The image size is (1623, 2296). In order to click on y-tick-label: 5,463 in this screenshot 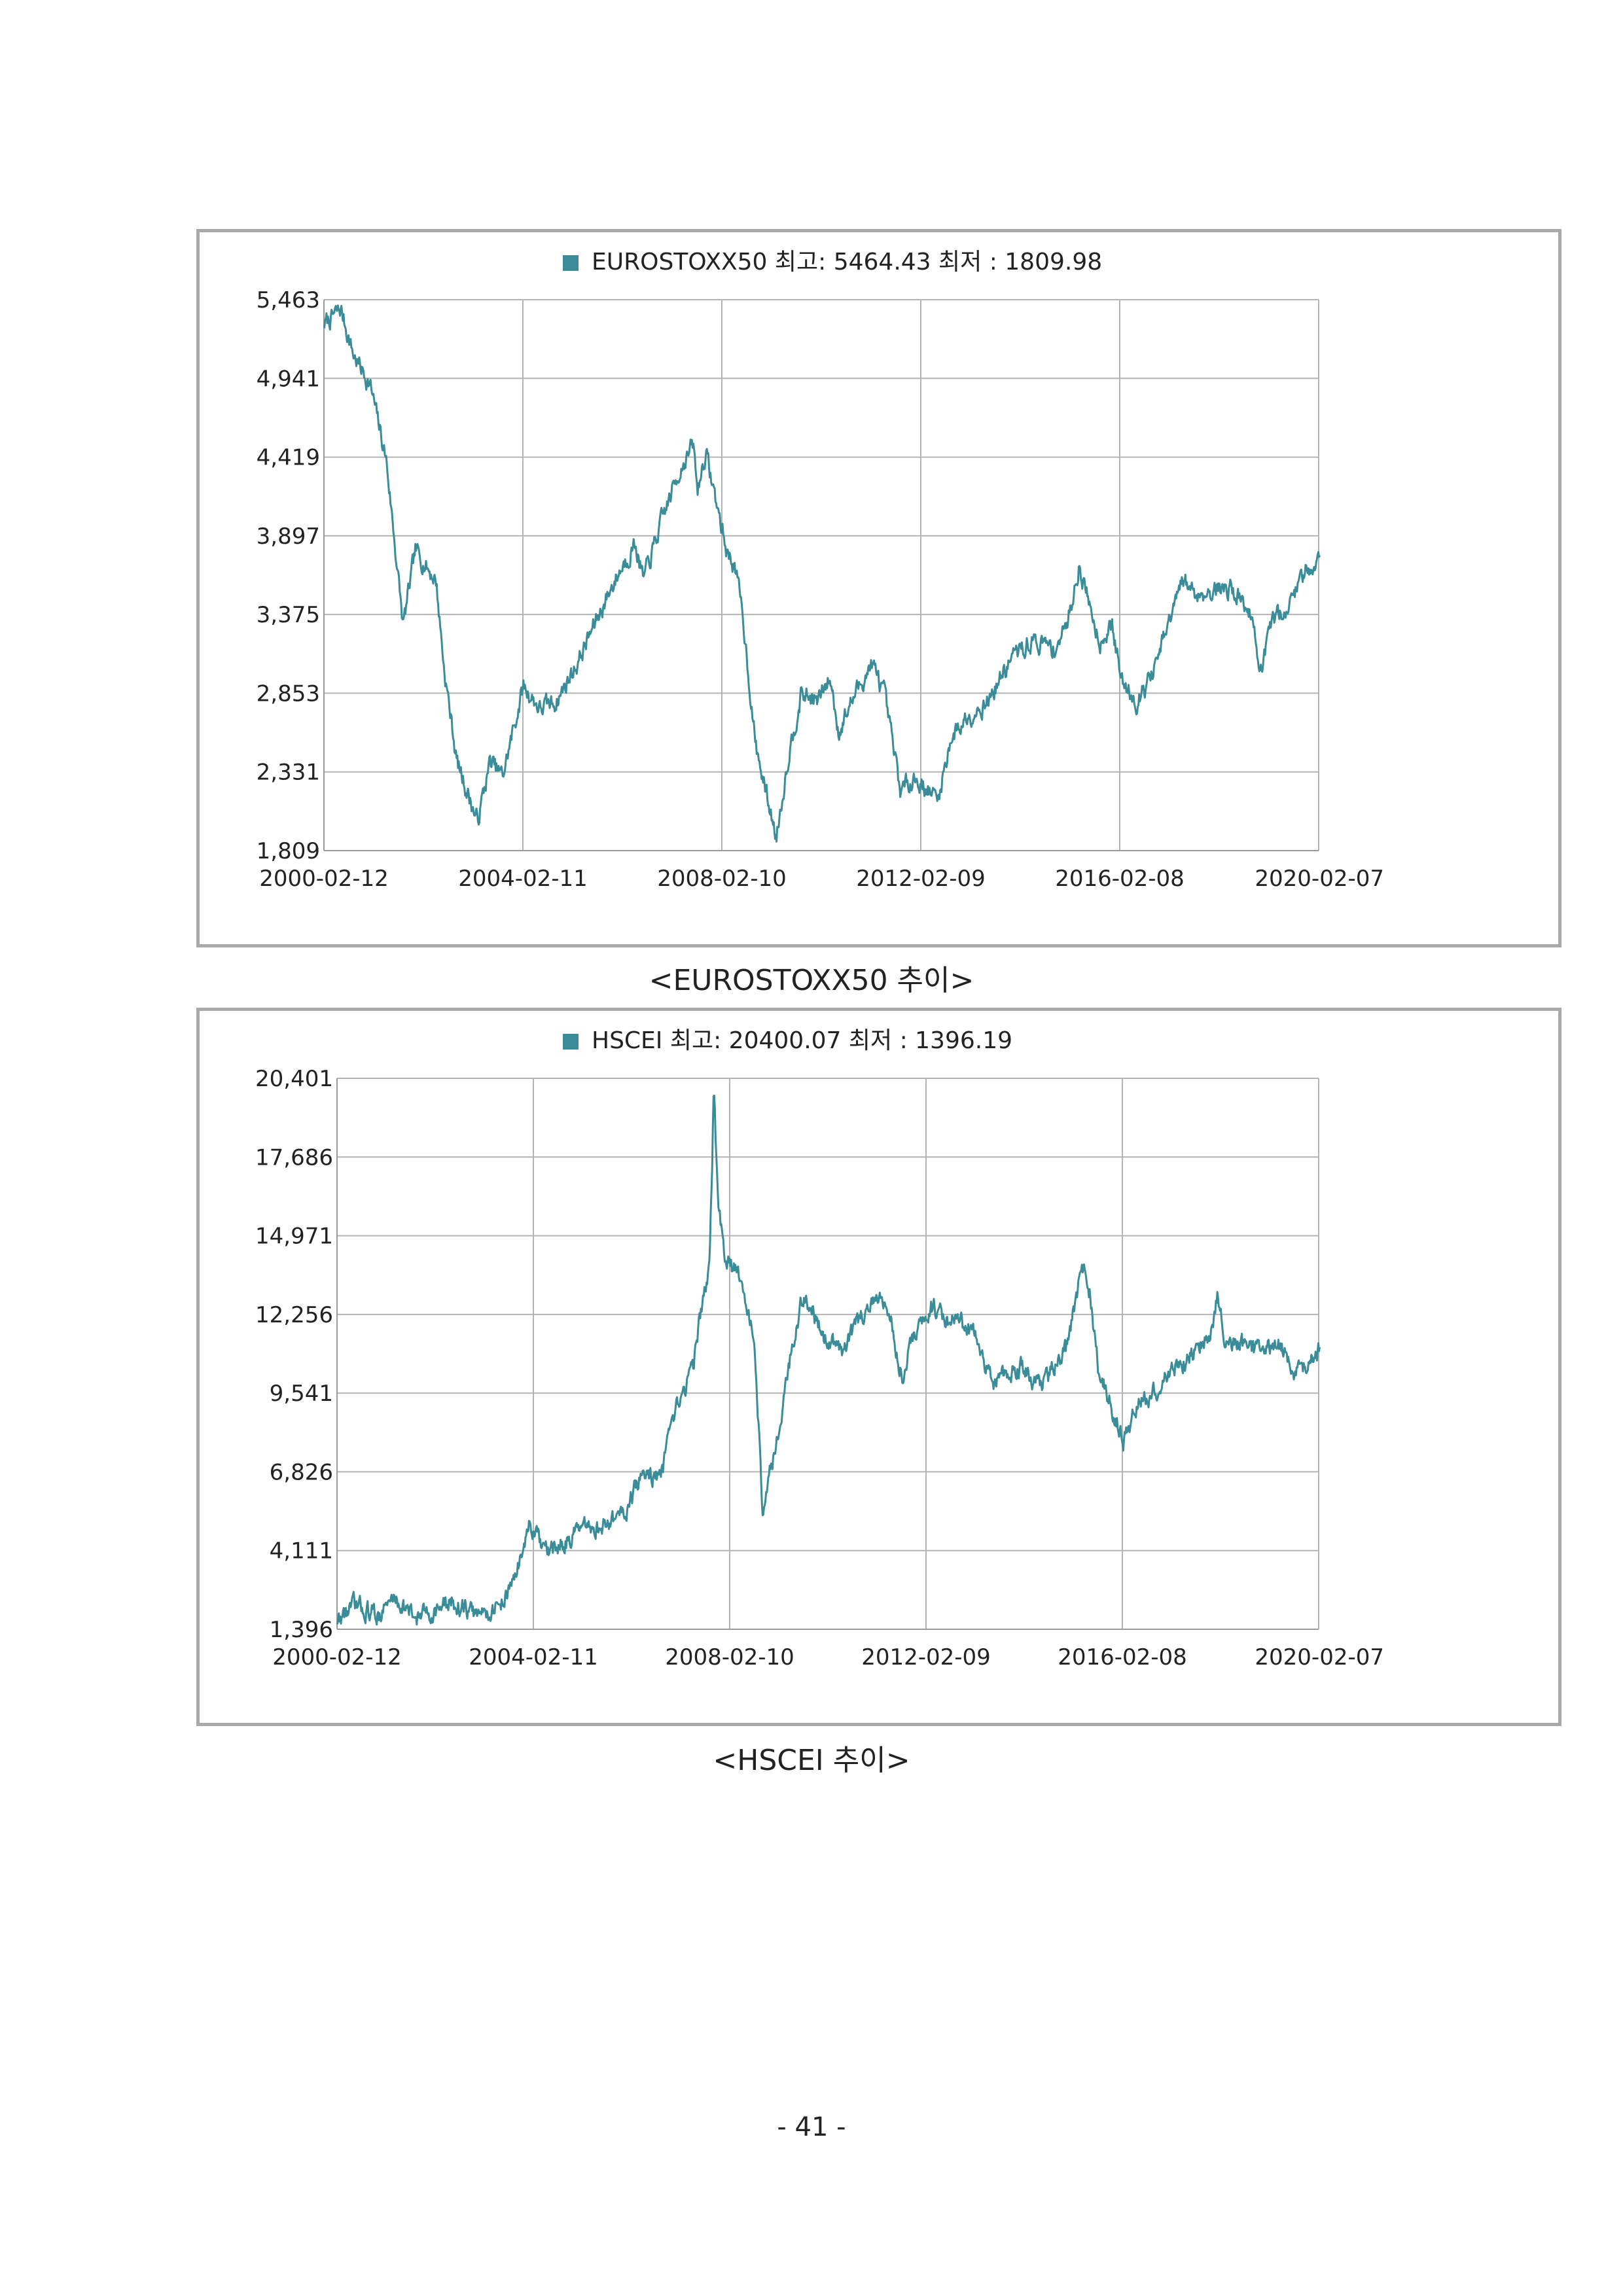, I will do `click(288, 300)`.